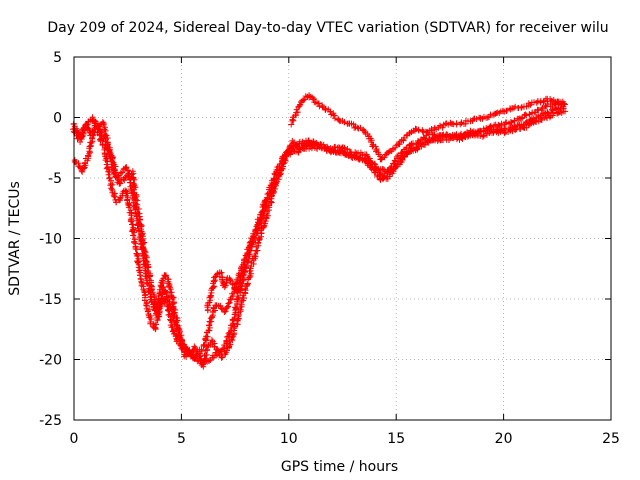 The height and width of the screenshot is (480, 640). I want to click on x-tick-label: 10, so click(289, 439).